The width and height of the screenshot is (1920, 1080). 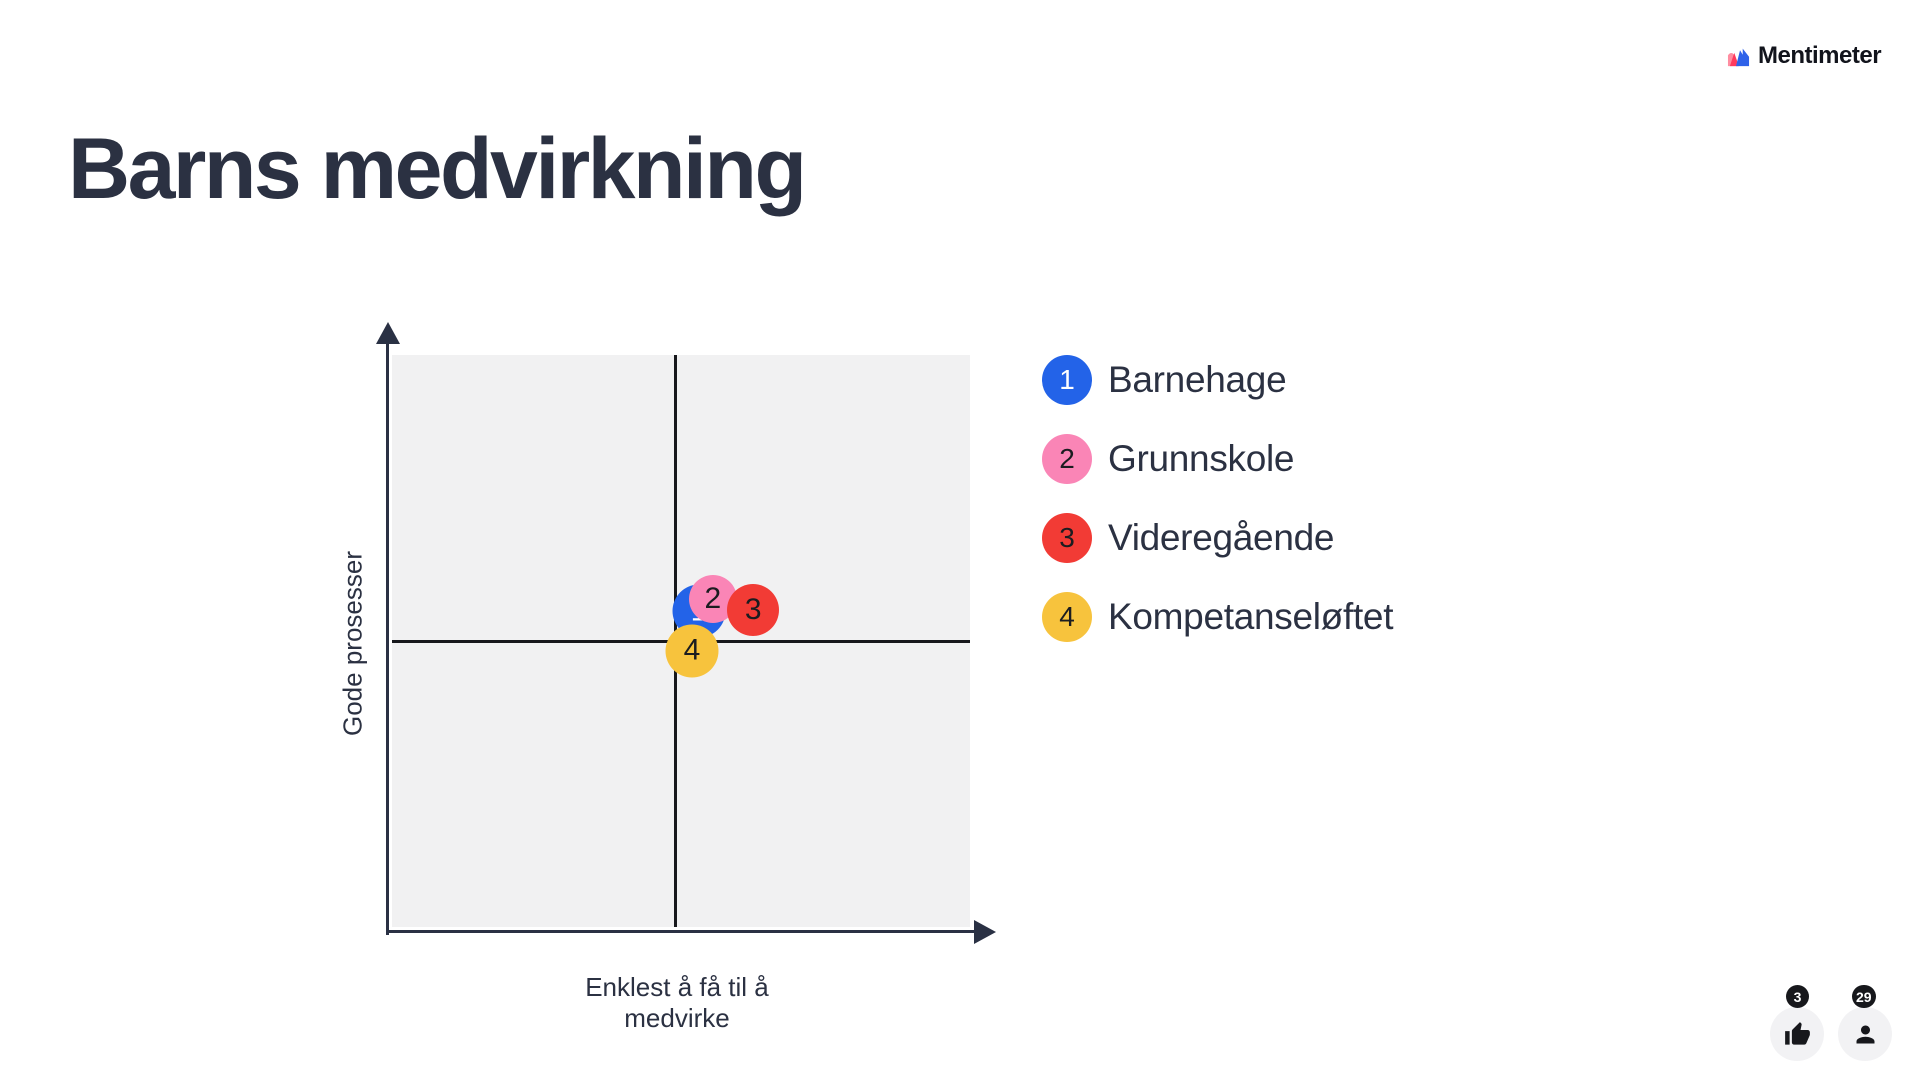 I want to click on legend-item-grunnskole: 2 Grunnskole, so click(x=1217, y=459).